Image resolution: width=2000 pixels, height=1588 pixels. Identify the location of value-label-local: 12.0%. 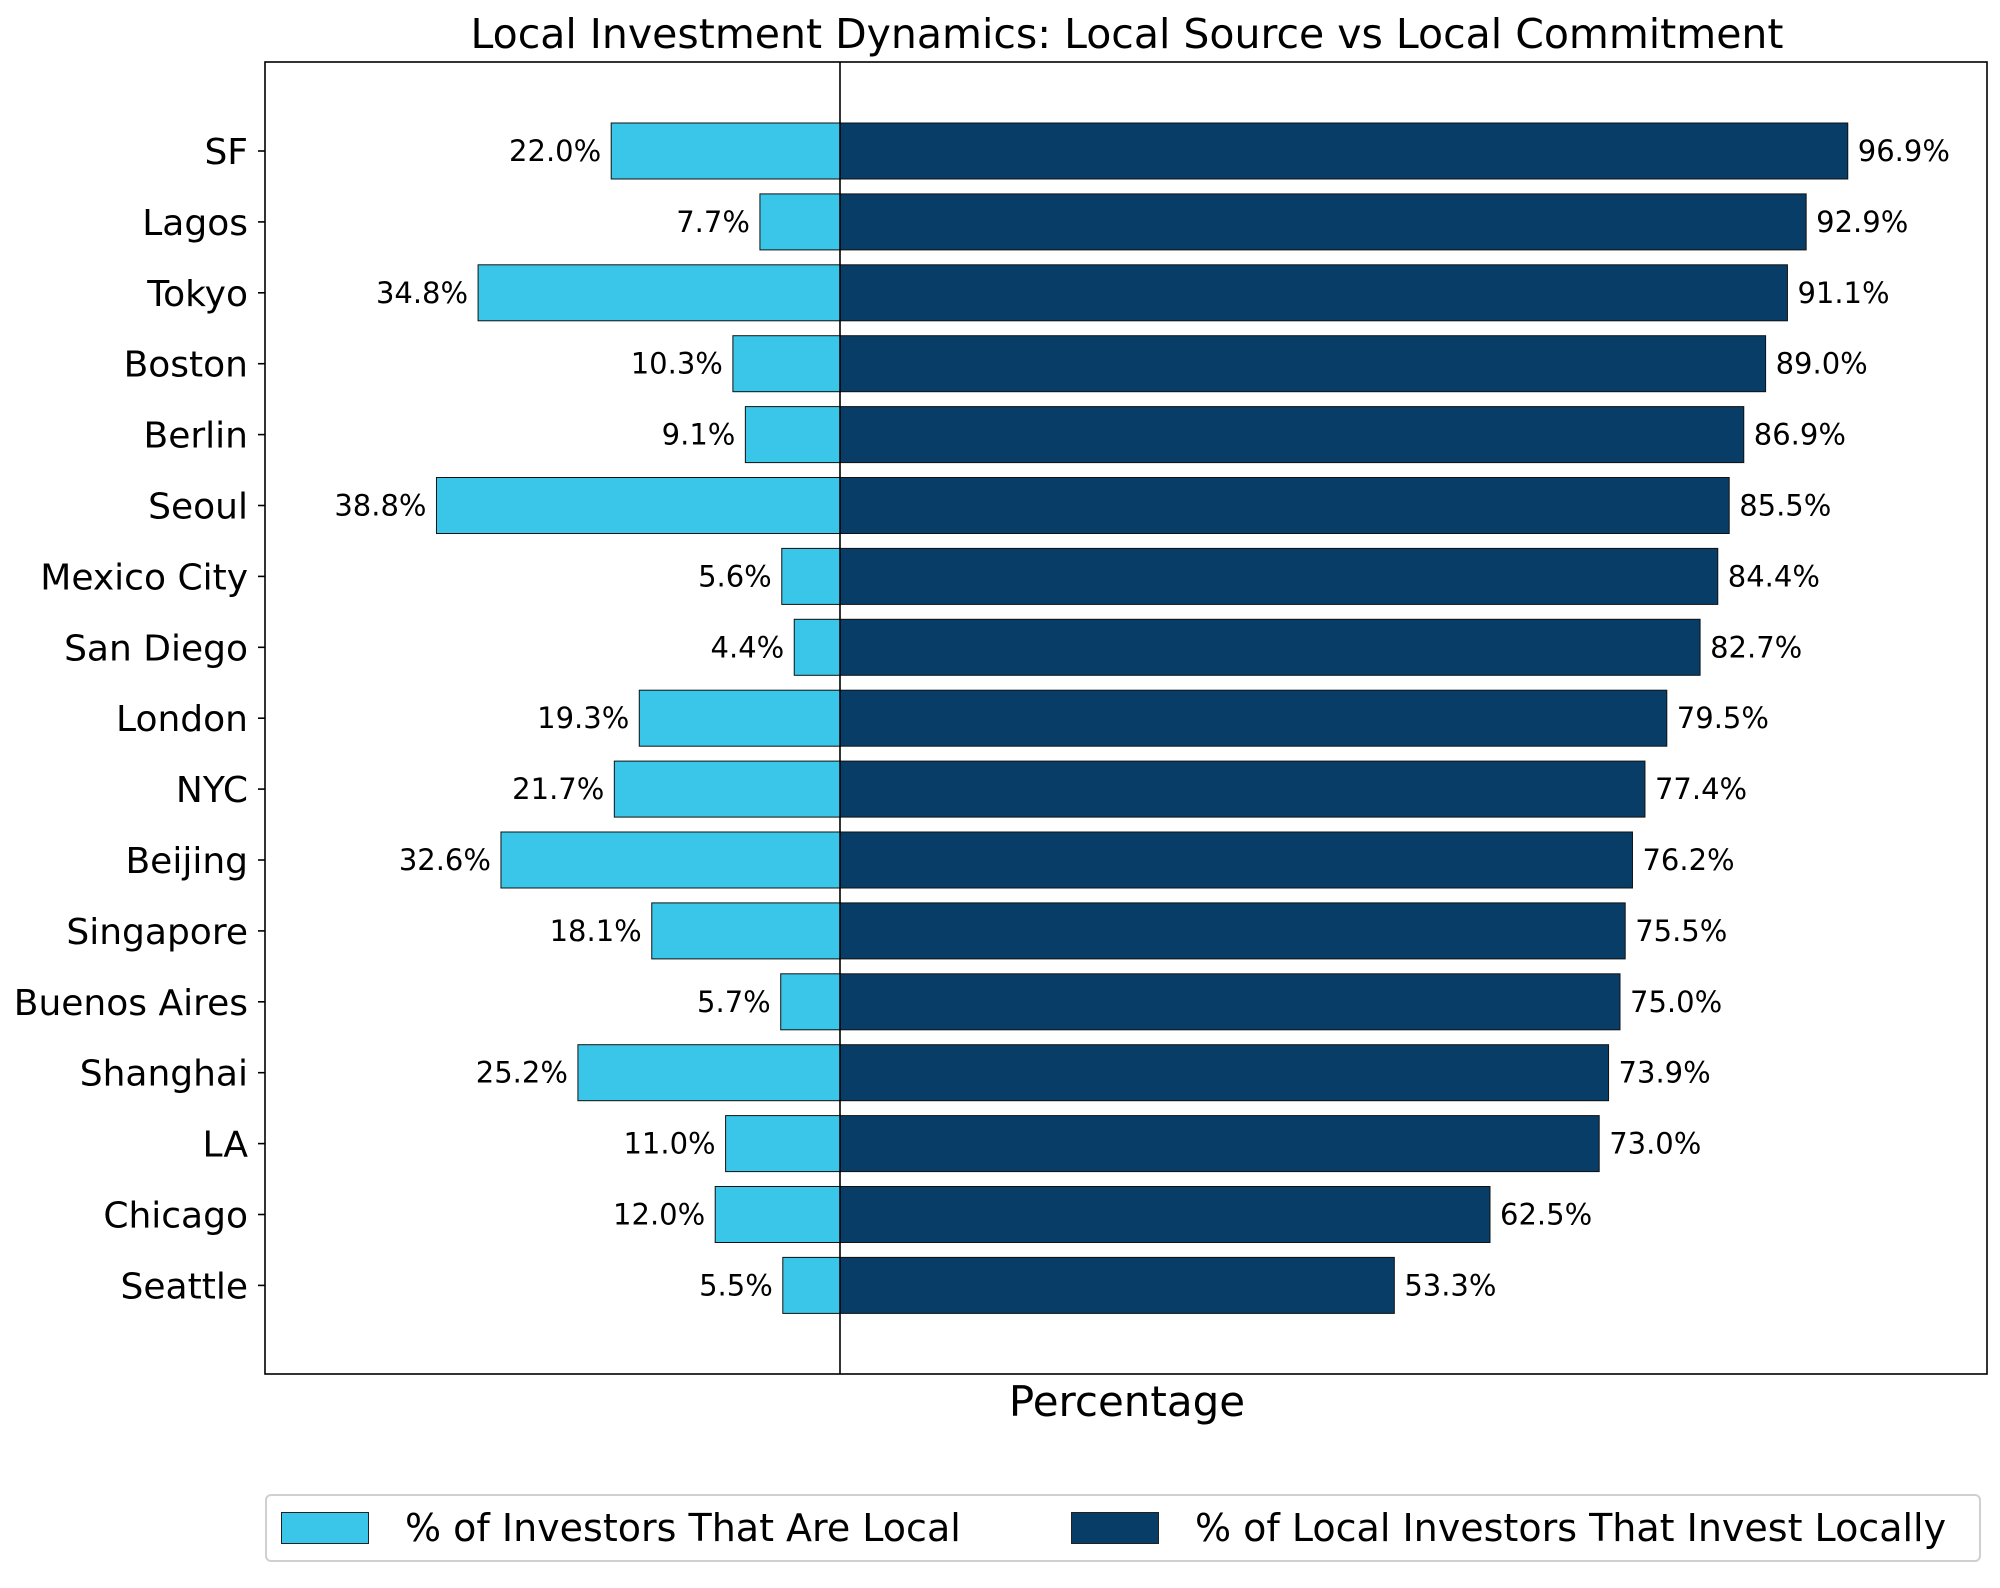
(659, 1215).